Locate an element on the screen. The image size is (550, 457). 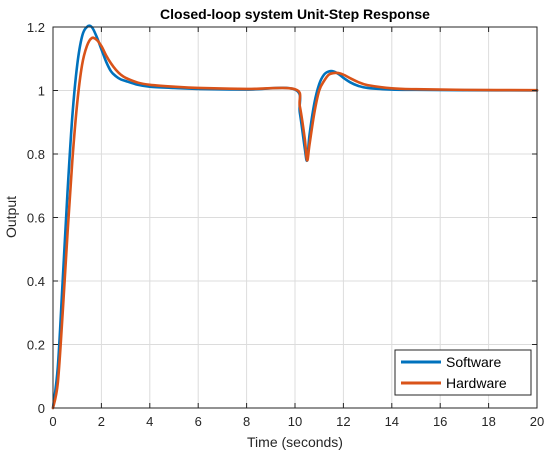
y-tick-label: 0 is located at coordinates (41, 408).